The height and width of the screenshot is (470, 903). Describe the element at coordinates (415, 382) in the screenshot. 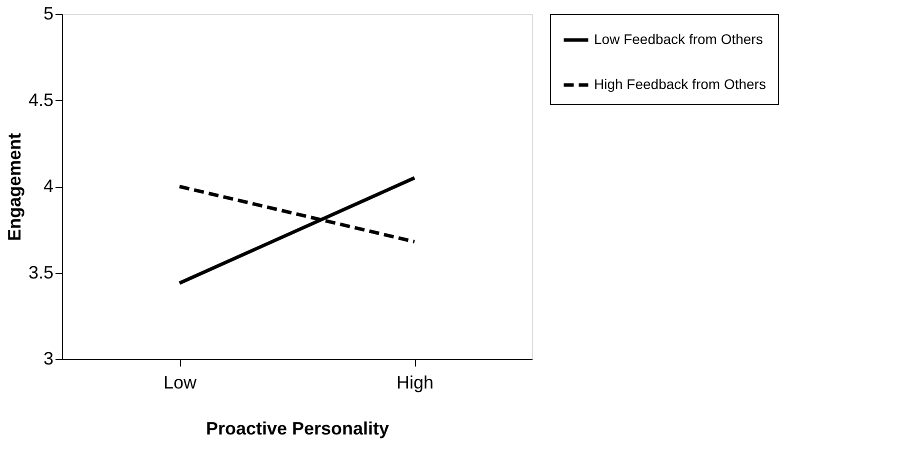

I see `x-tick-label: High` at that location.